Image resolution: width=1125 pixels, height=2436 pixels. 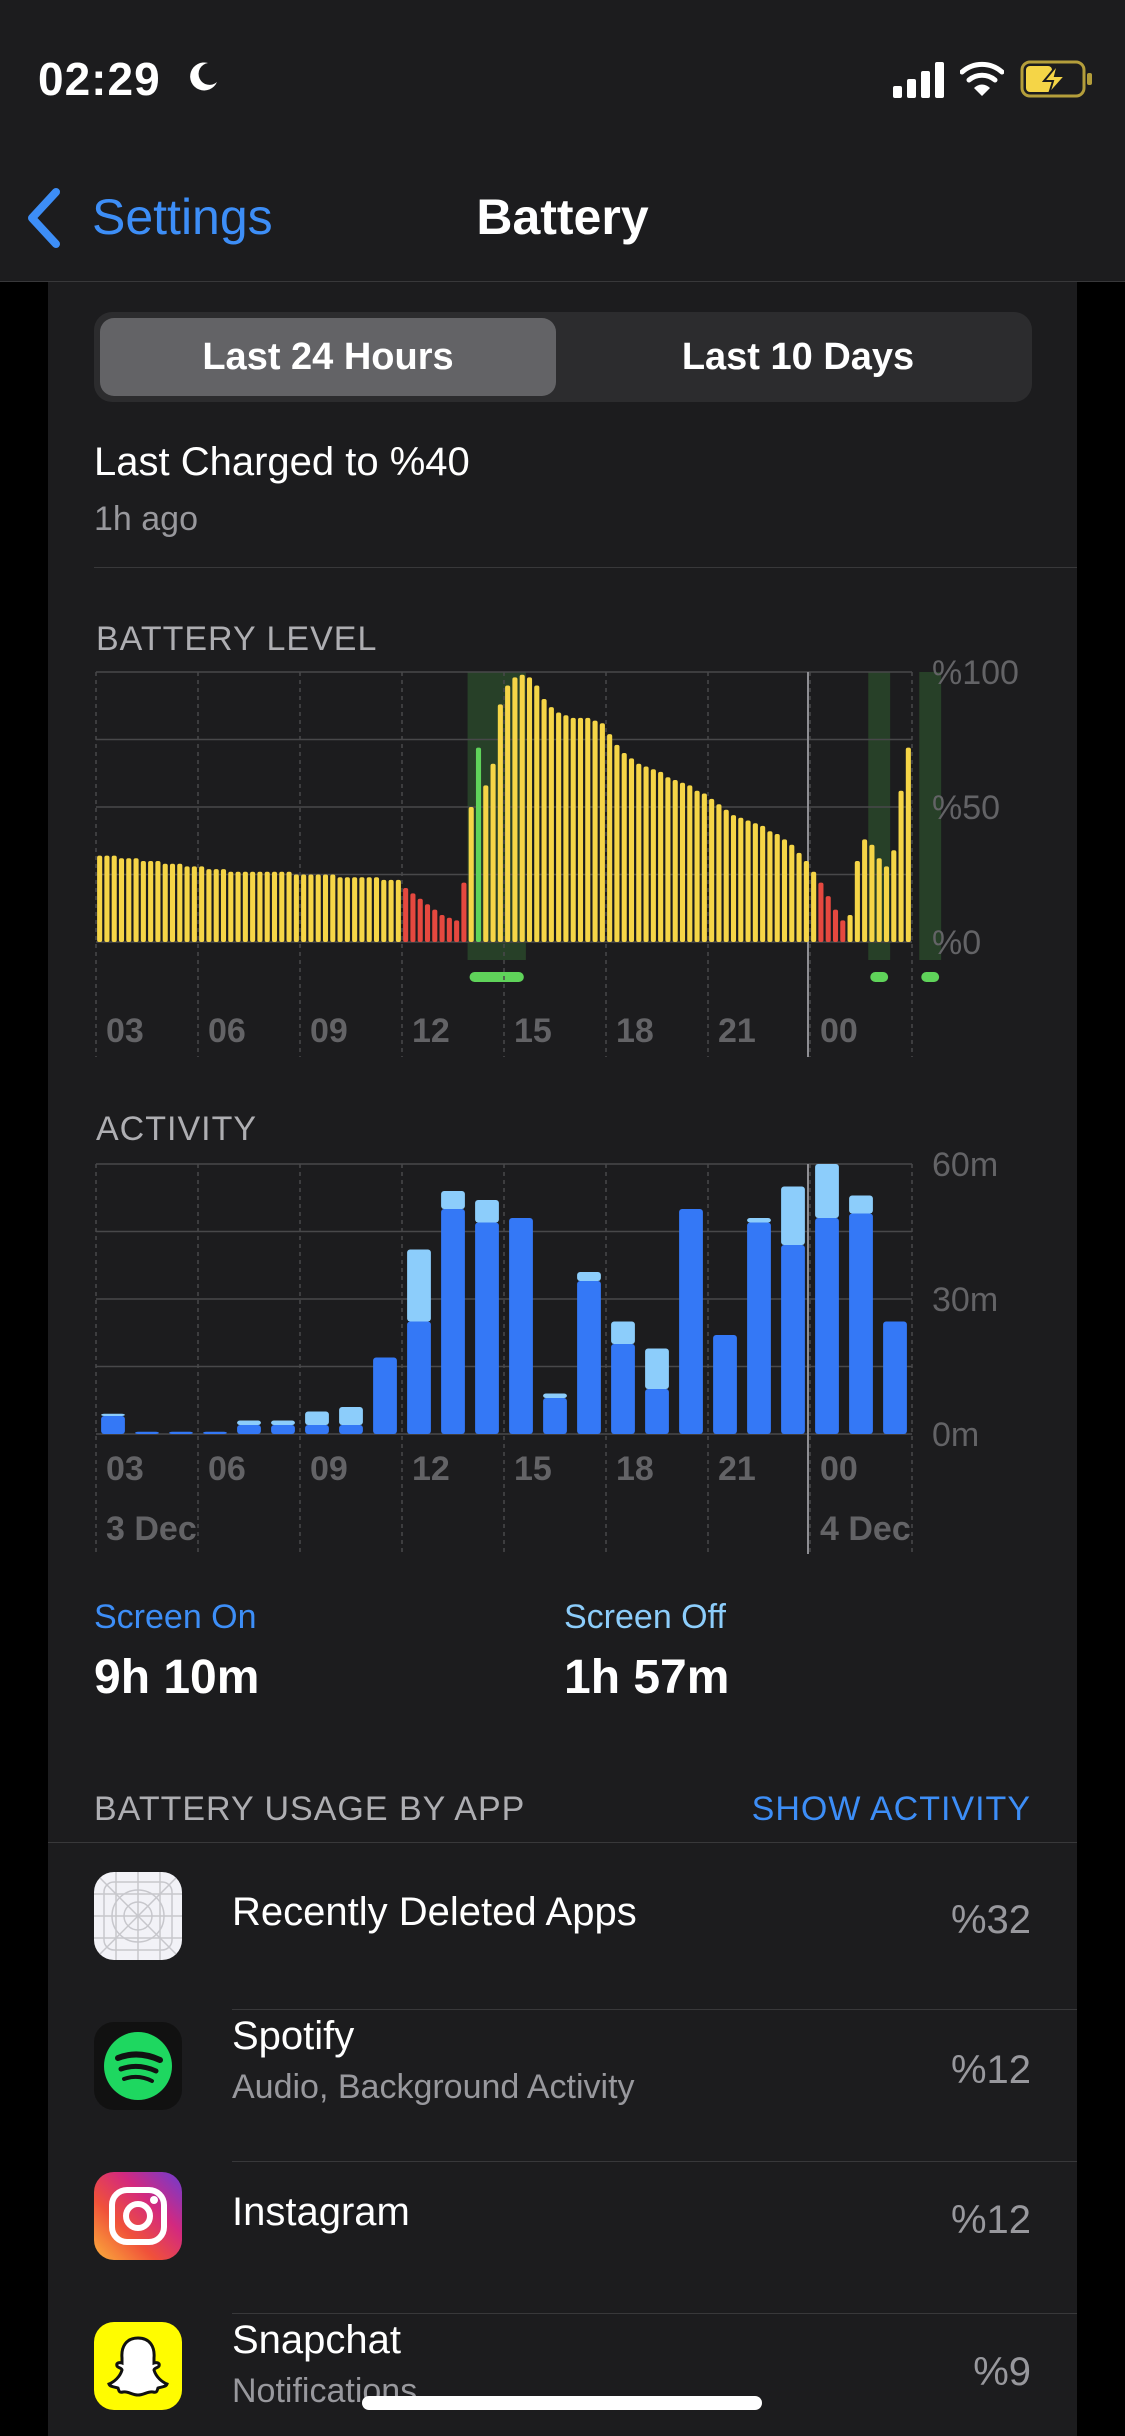 I want to click on page-title: Battery, so click(x=562, y=217).